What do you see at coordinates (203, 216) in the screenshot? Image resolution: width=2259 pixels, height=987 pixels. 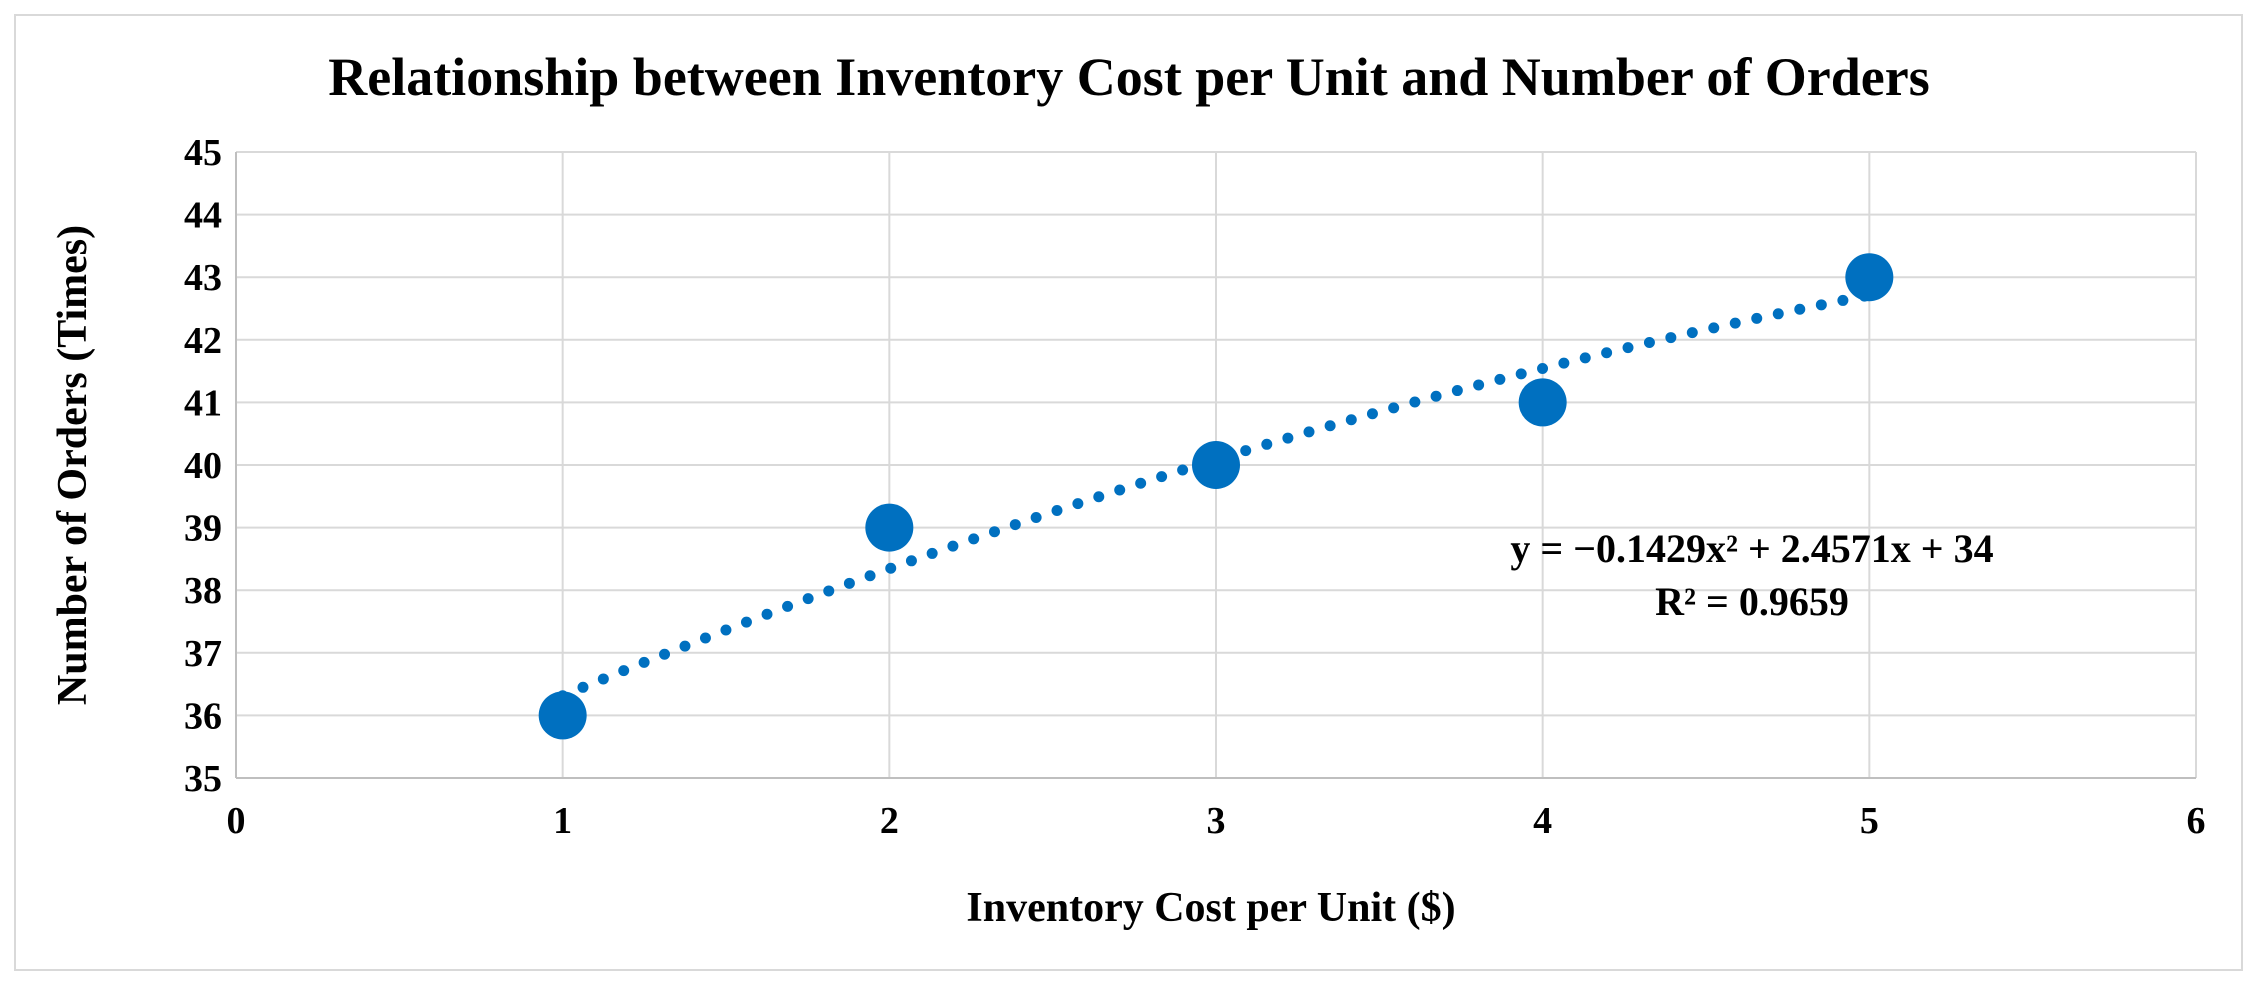 I see `y-tick-label: 44` at bounding box center [203, 216].